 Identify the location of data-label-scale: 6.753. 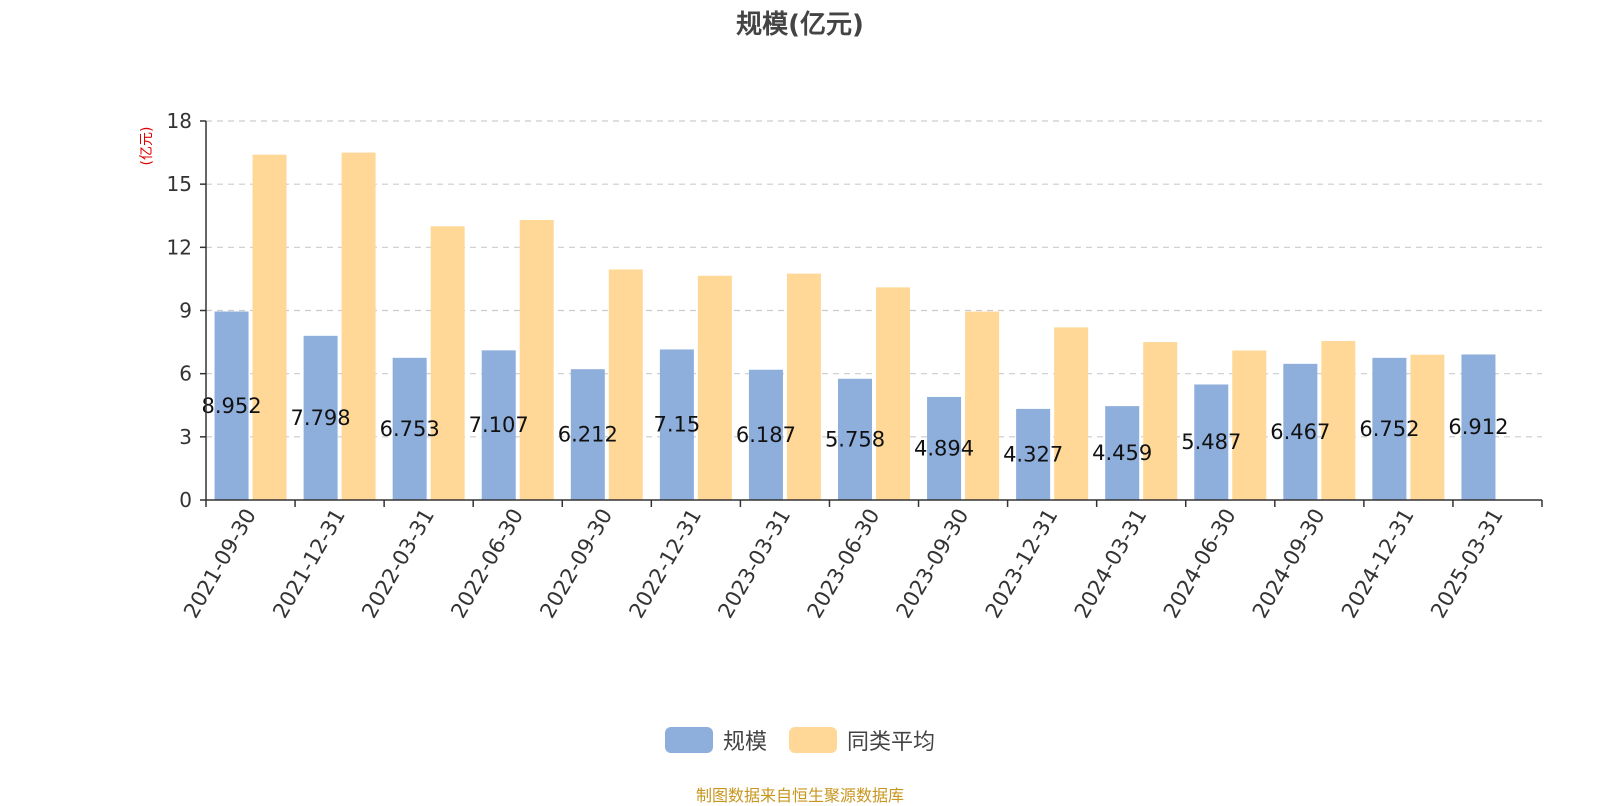
(410, 429).